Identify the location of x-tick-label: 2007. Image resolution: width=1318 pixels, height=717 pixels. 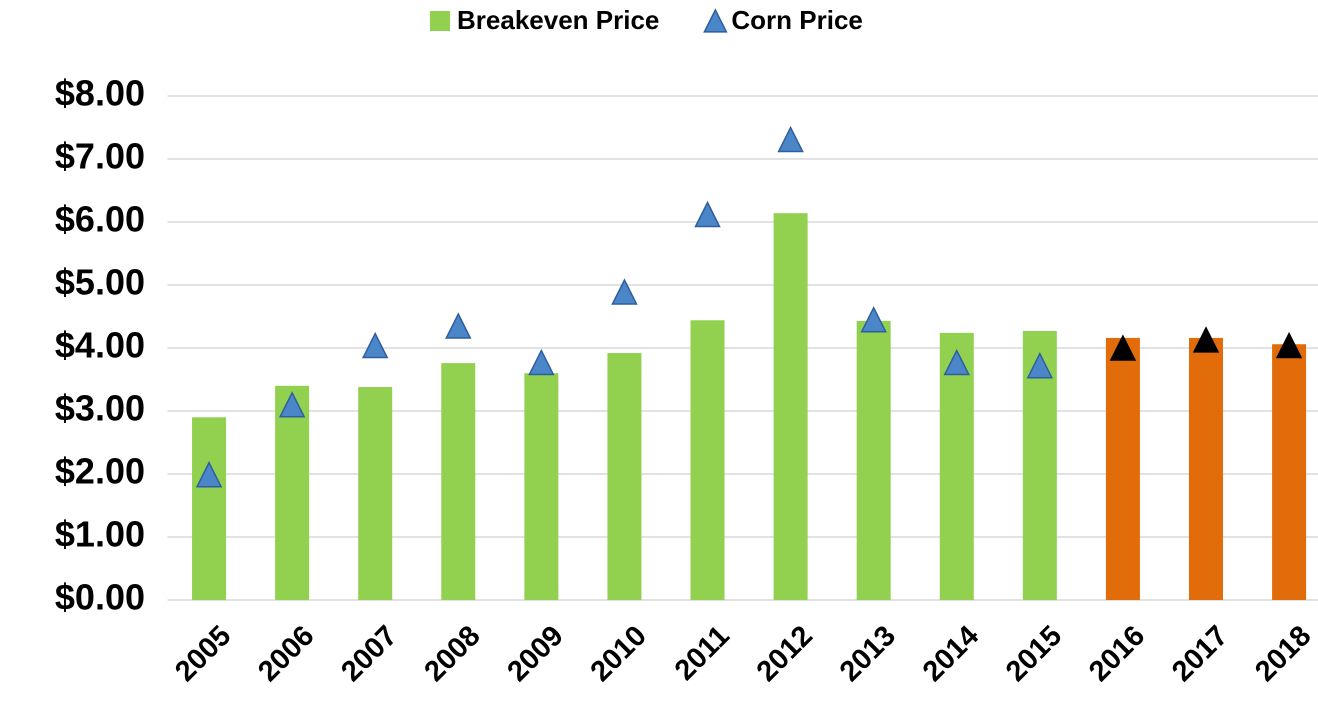
(369, 654).